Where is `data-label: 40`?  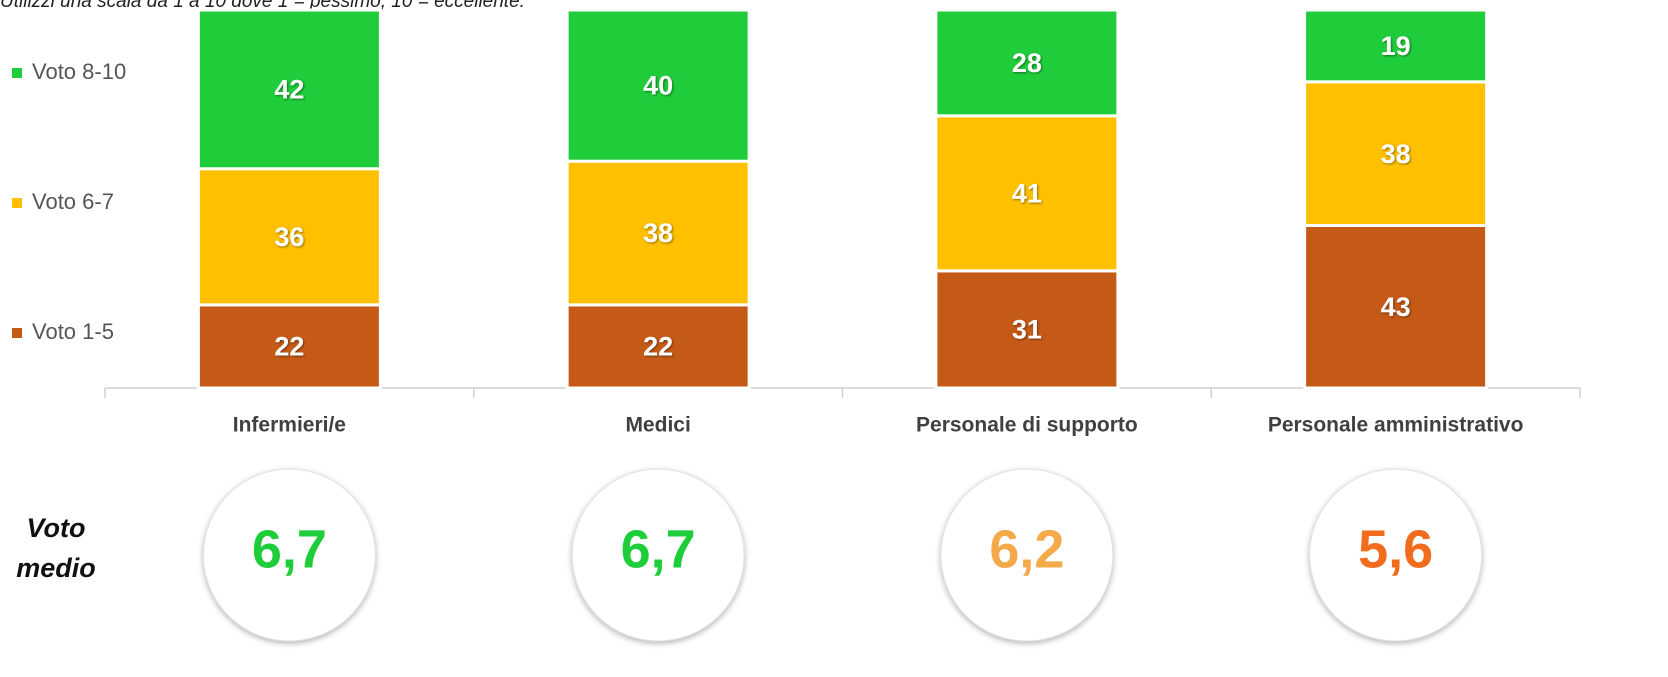 data-label: 40 is located at coordinates (658, 86).